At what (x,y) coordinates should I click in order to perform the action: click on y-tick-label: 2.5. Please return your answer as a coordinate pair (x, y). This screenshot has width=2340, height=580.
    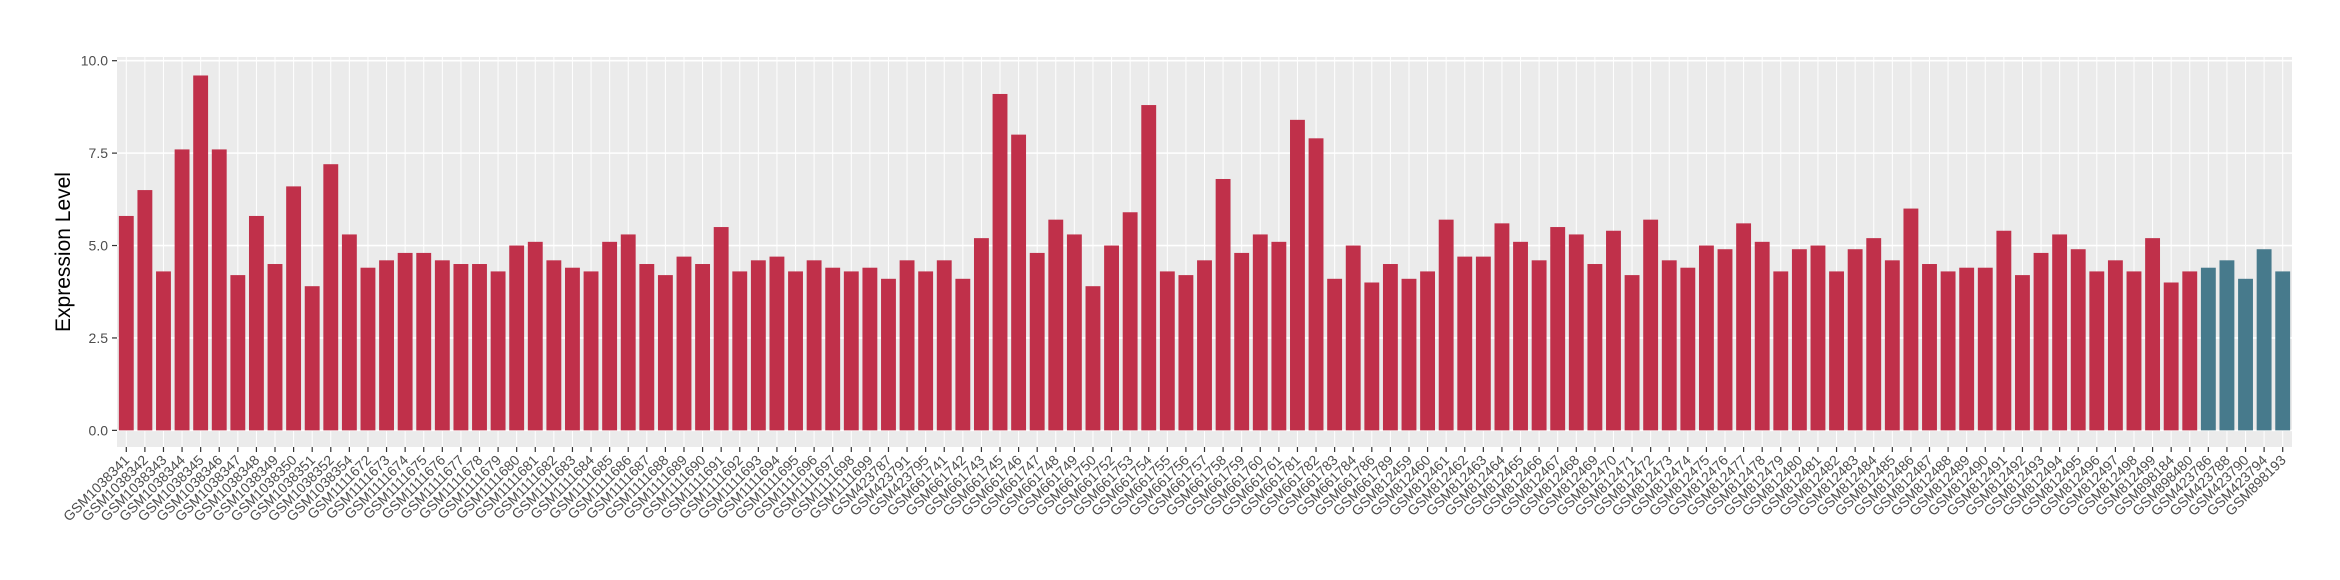
    Looking at the image, I should click on (99, 338).